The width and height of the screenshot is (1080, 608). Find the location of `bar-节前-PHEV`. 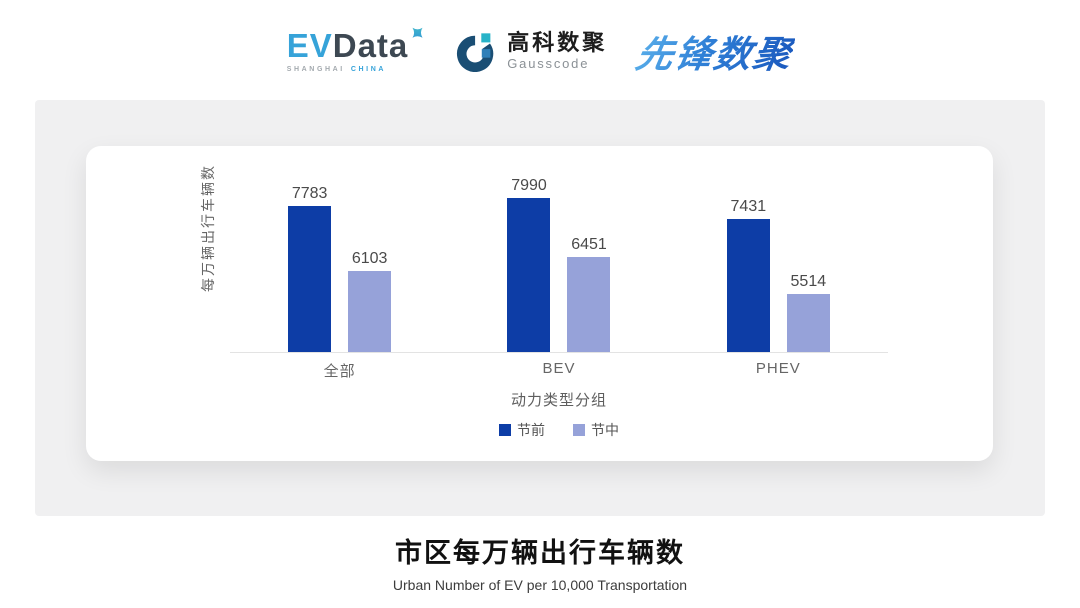

bar-节前-PHEV is located at coordinates (748, 285).